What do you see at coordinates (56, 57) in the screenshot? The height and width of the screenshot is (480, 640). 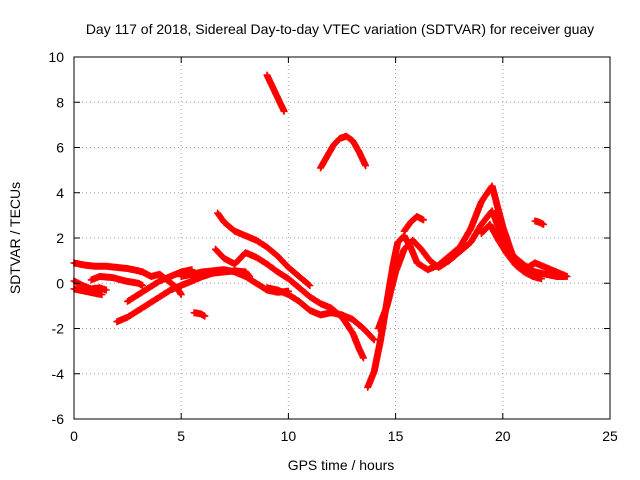 I see `y-tick-label: 10` at bounding box center [56, 57].